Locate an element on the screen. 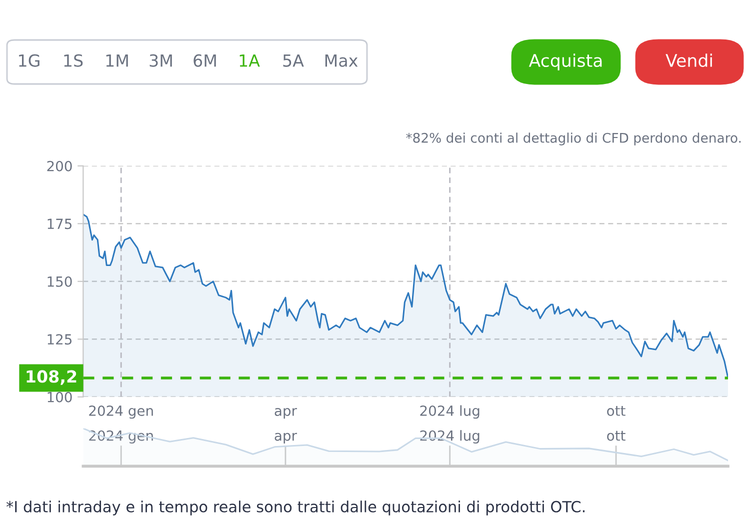 This screenshot has height=525, width=756. y-tick-label: 150 is located at coordinates (60, 281).